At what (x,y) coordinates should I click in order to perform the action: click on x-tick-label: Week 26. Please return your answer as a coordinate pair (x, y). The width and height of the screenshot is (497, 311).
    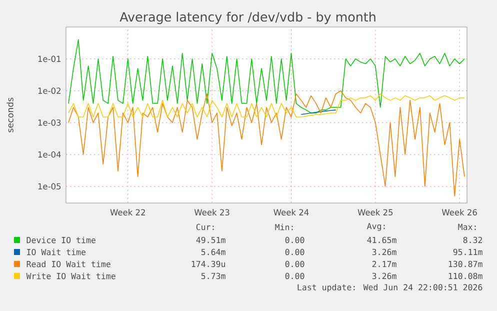
    Looking at the image, I should click on (459, 212).